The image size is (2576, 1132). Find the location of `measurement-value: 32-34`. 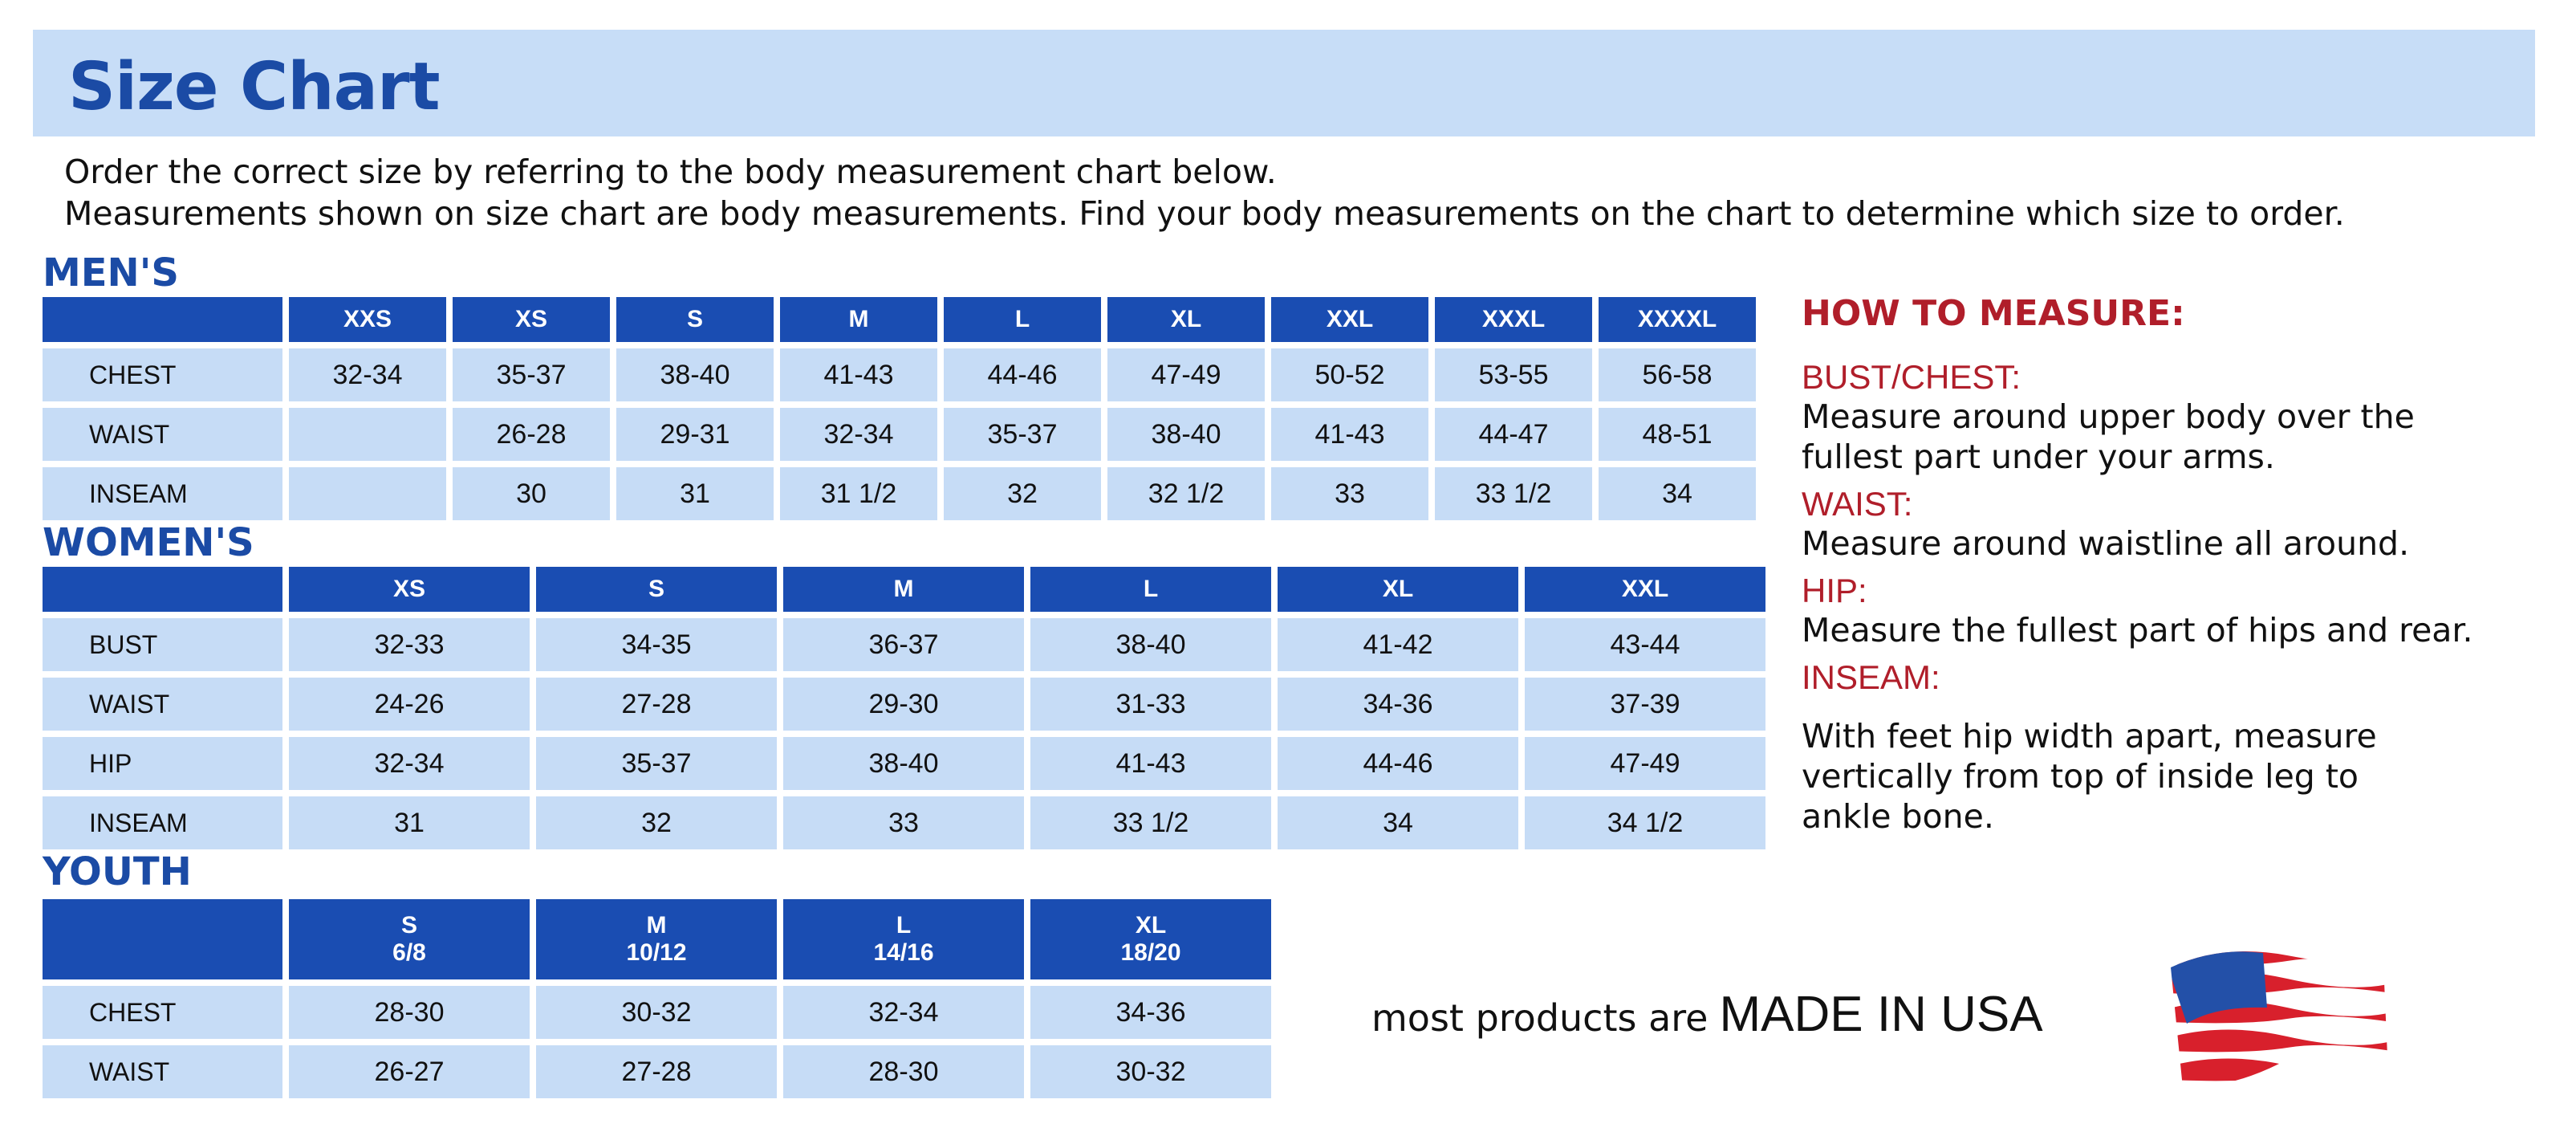

measurement-value: 32-34 is located at coordinates (903, 1013).